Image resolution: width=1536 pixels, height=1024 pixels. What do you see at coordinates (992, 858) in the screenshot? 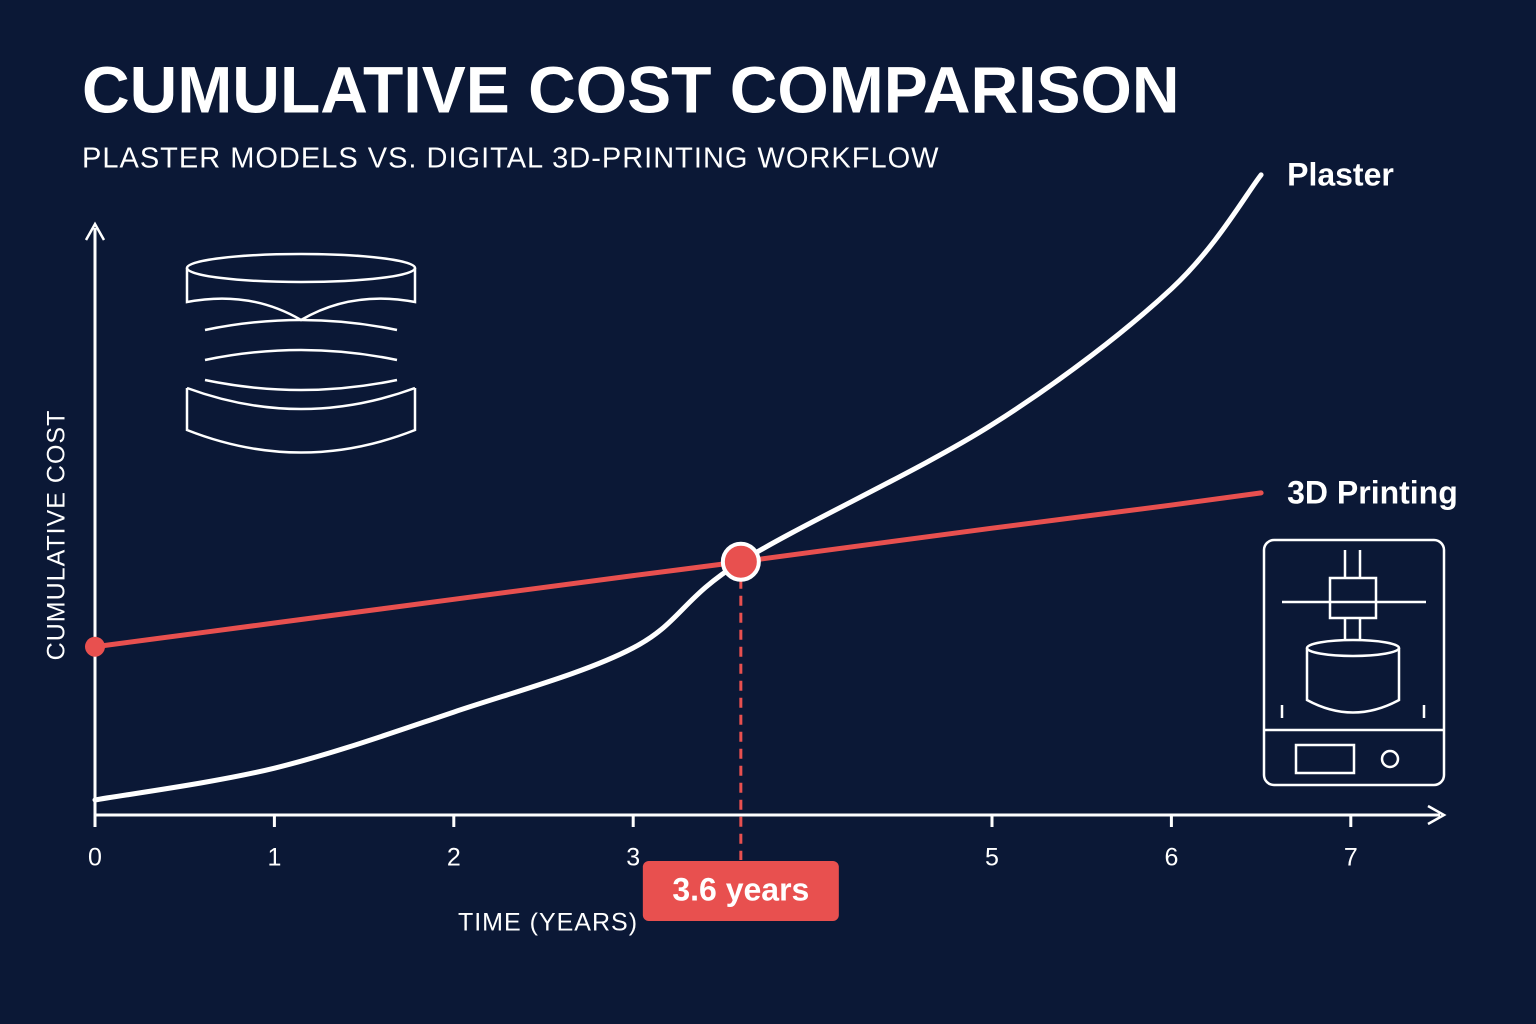
I see `x-tick-label: 5` at bounding box center [992, 858].